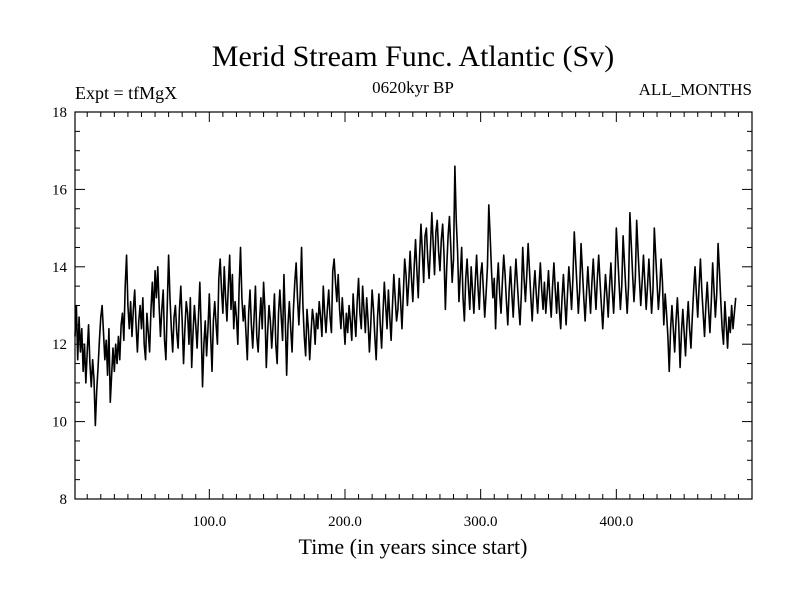 This screenshot has width=800, height=600. What do you see at coordinates (413, 56) in the screenshot?
I see `chart-title: Merid Stream Func. Atlantic (Sv)` at bounding box center [413, 56].